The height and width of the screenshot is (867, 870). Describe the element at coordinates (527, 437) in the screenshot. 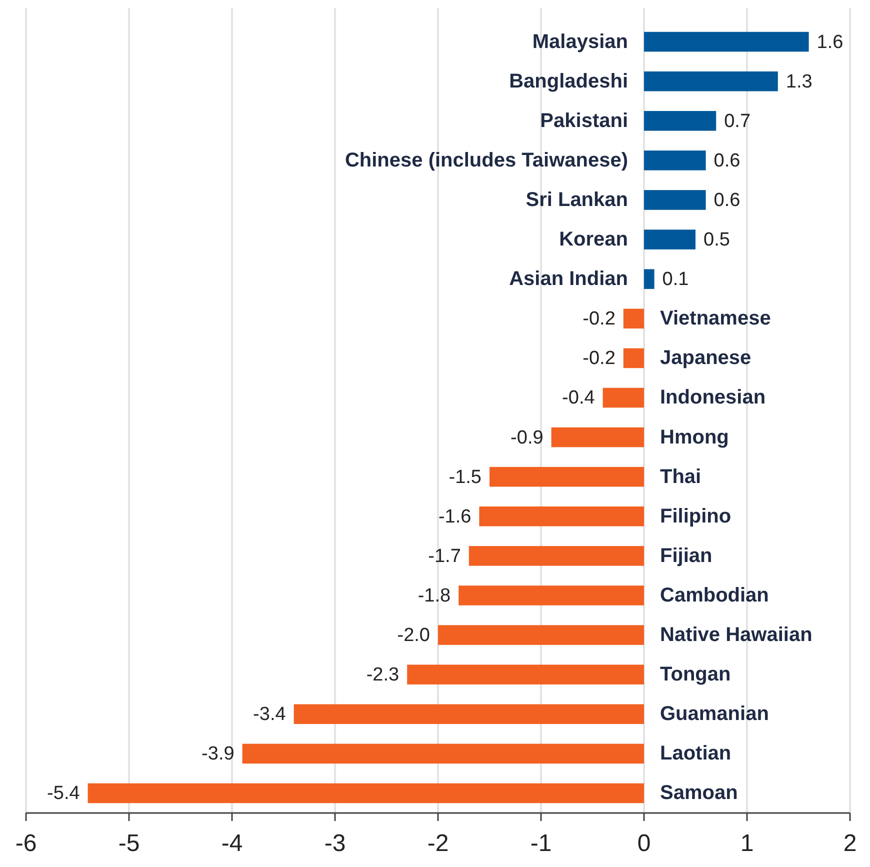

I see `data-label: -0.9` at that location.